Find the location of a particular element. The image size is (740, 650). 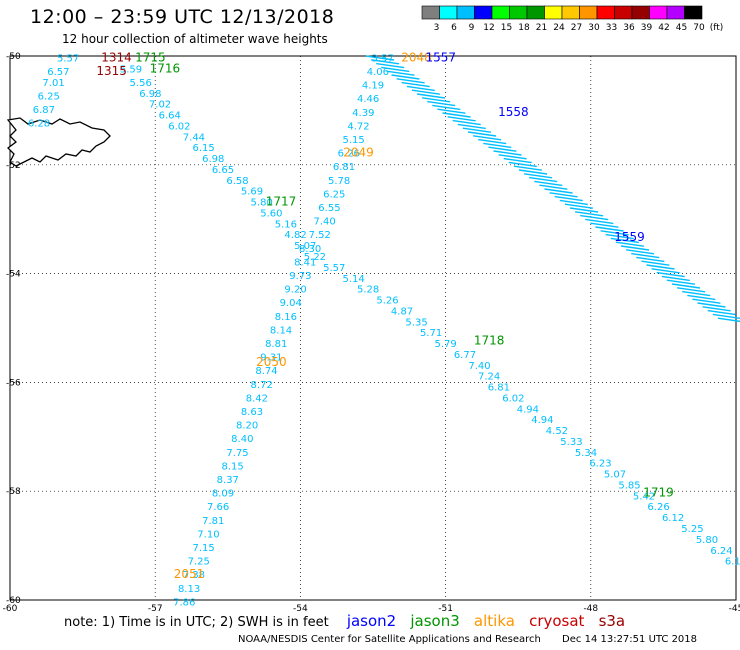

pass-label: 1716 is located at coordinates (165, 68).